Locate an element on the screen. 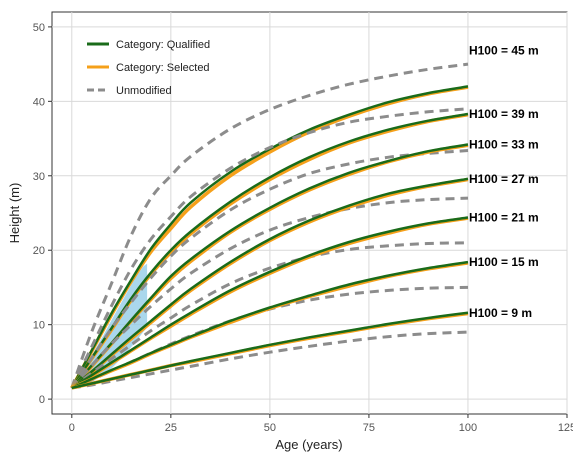 The width and height of the screenshot is (573, 454). y-tick-label: 0 is located at coordinates (42, 400).